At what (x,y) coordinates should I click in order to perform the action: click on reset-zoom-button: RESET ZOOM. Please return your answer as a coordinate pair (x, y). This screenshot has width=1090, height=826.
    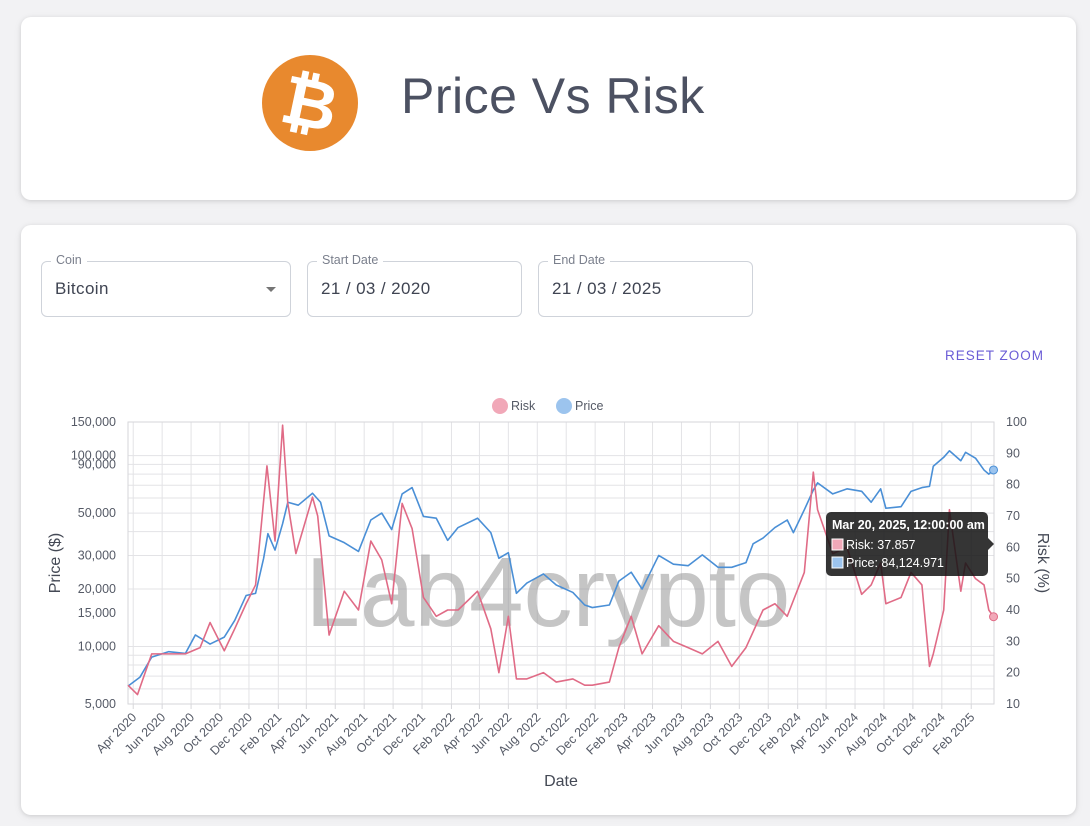
    Looking at the image, I should click on (994, 355).